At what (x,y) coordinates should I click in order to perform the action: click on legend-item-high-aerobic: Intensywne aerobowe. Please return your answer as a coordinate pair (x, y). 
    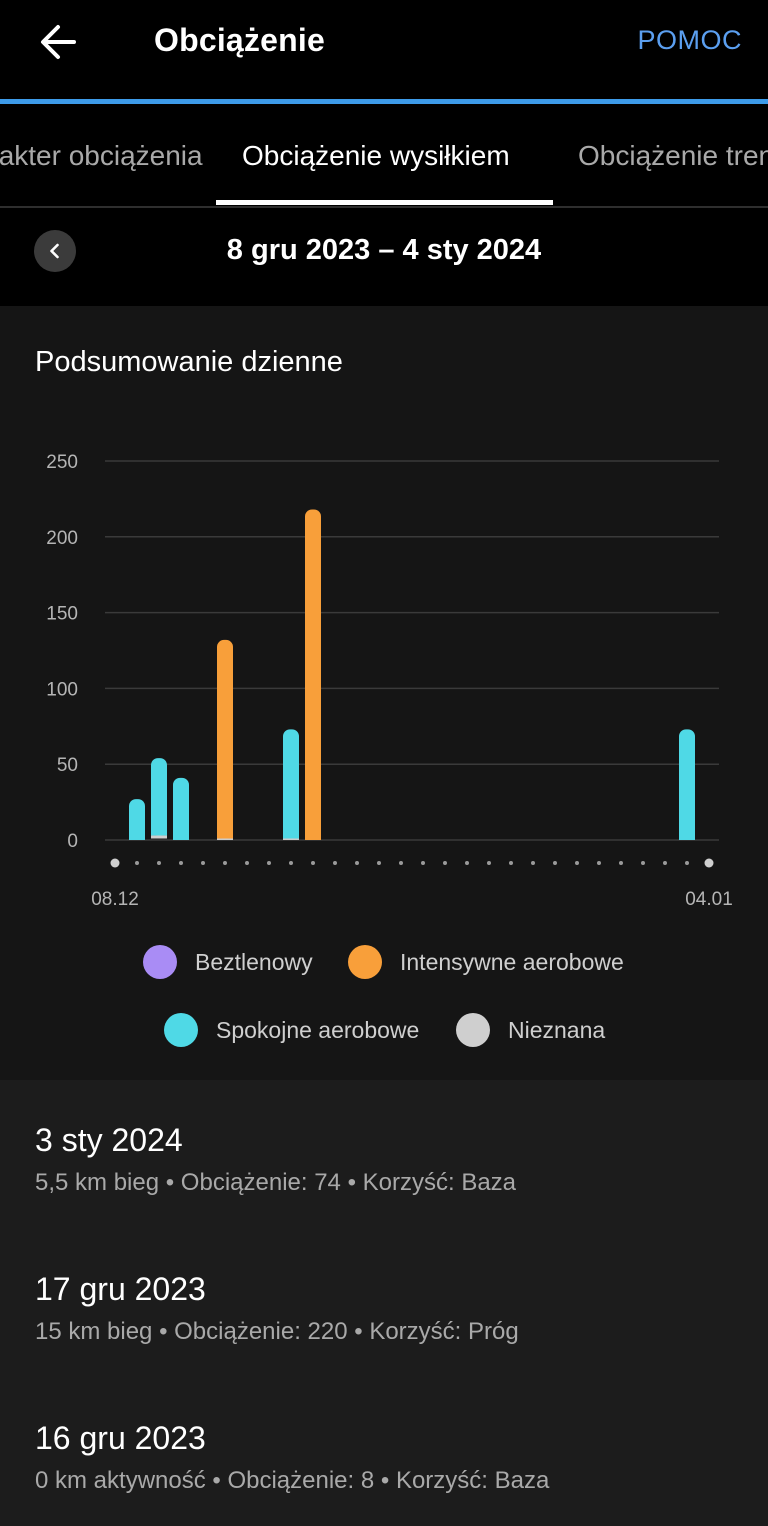
    Looking at the image, I should click on (486, 962).